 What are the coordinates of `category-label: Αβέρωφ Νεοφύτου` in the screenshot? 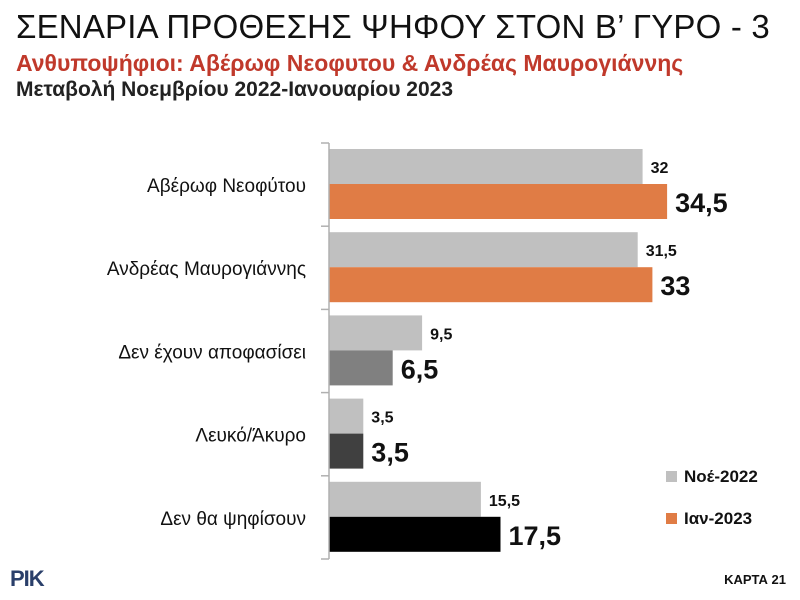 It's located at (226, 186).